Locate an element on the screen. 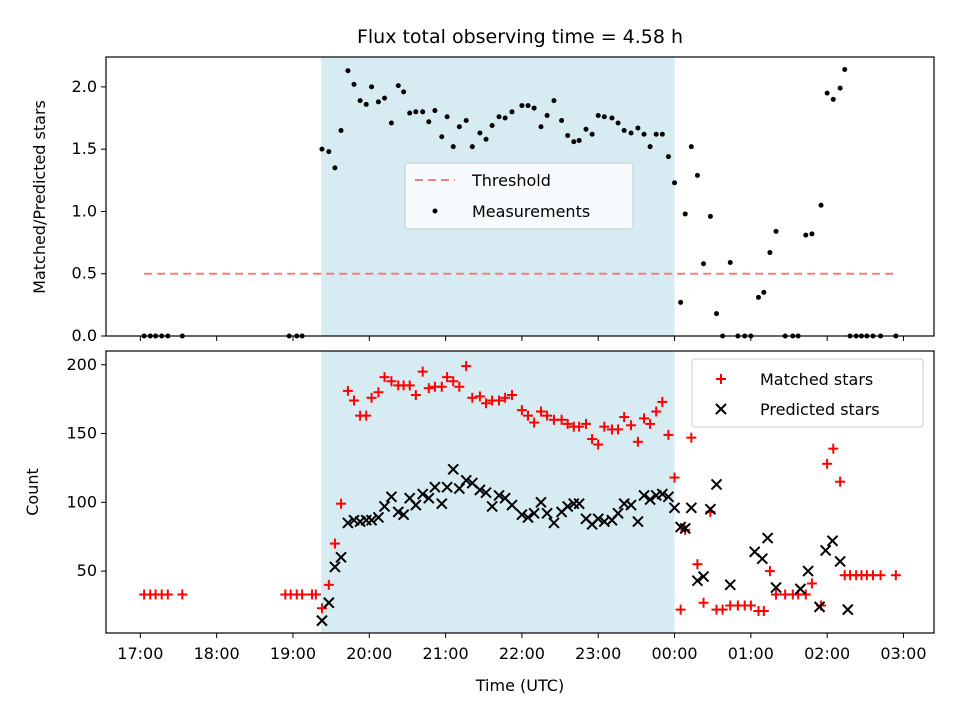 Image resolution: width=960 pixels, height=720 pixels. top-y-tick-label: 0.5 is located at coordinates (84, 273).